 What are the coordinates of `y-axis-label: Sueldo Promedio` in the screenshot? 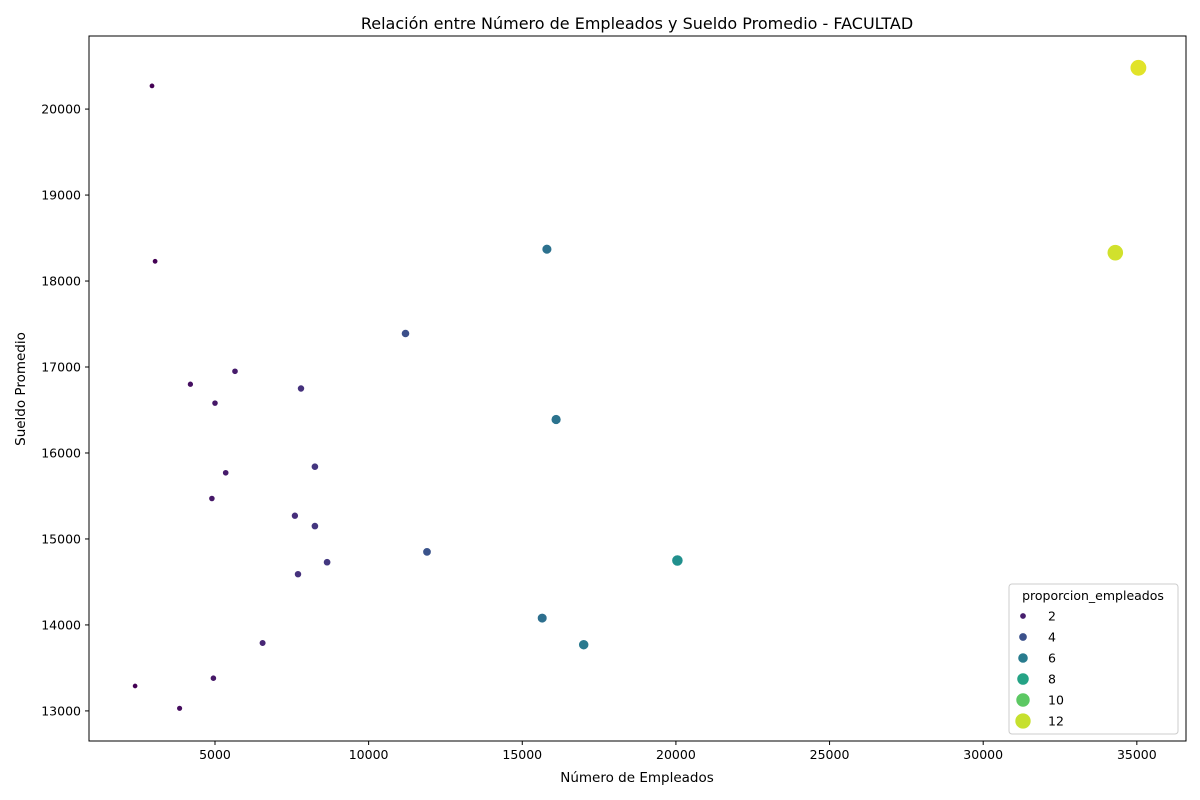 It's located at (21, 389).